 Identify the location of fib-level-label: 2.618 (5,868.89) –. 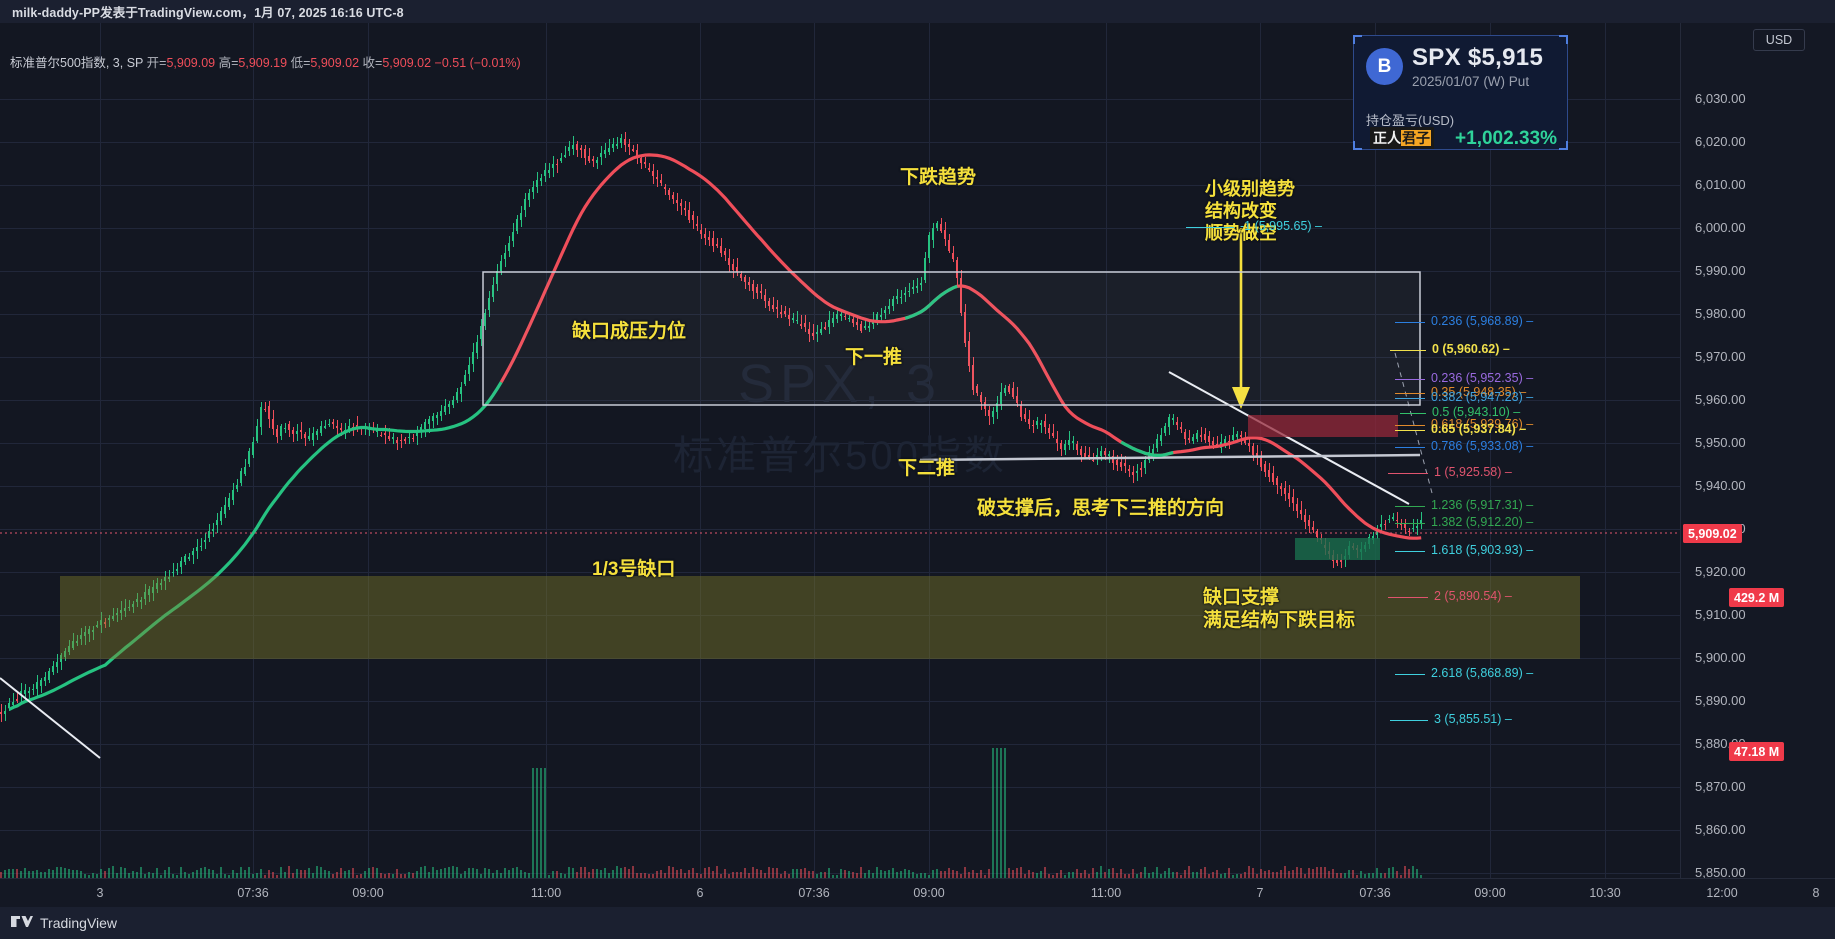
(1482, 673).